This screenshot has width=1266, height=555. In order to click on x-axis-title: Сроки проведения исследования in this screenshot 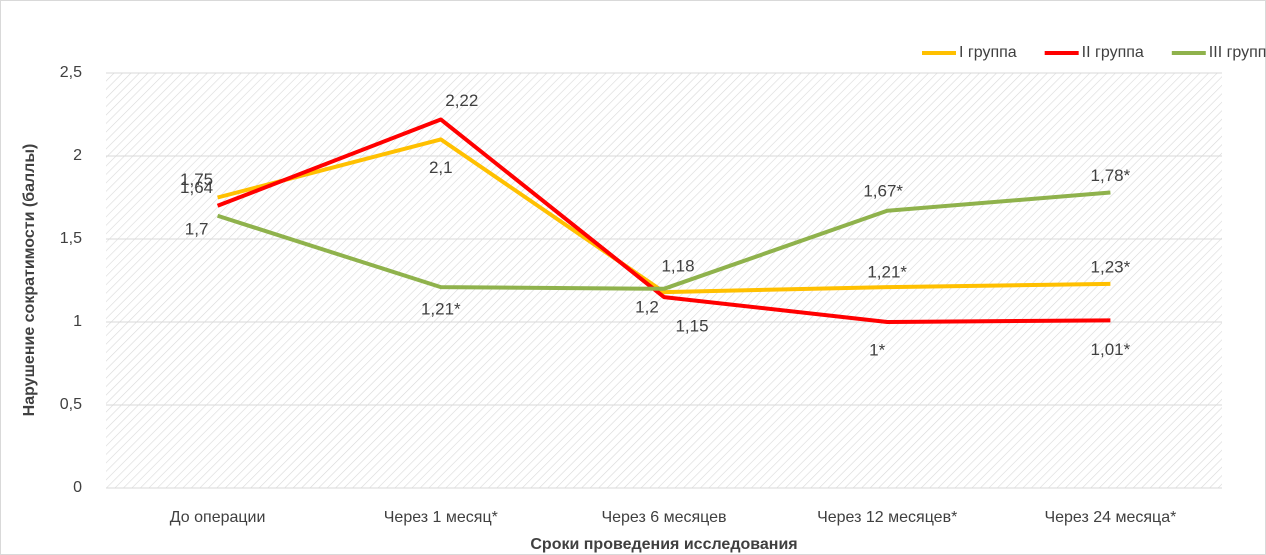, I will do `click(663, 544)`.